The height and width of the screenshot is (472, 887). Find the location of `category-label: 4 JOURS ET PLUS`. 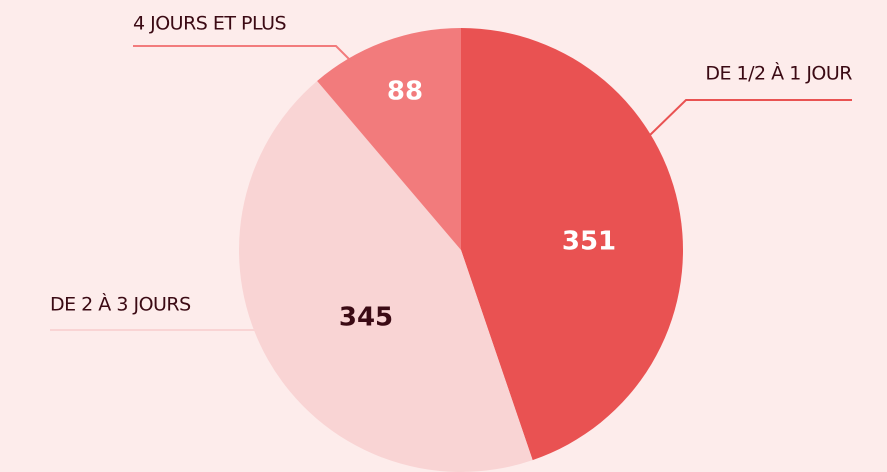

category-label: 4 JOURS ET PLUS is located at coordinates (209, 24).